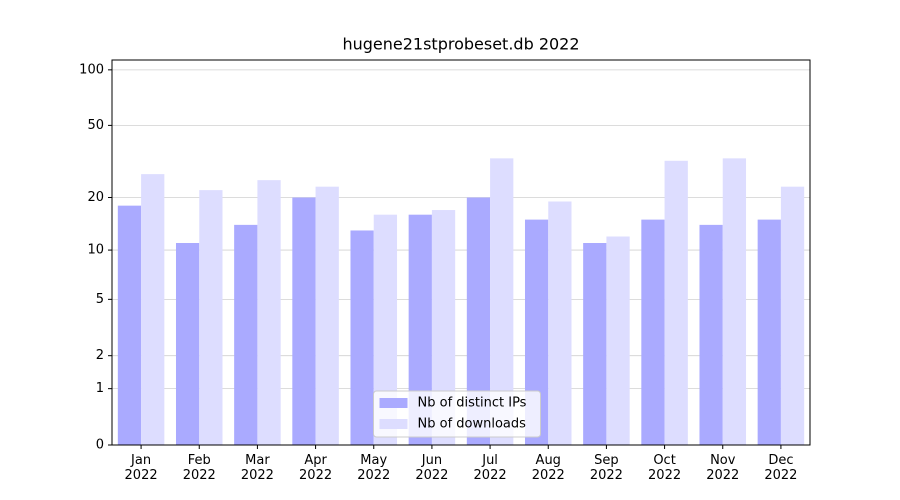  I want to click on y-tick-label: 10, so click(95, 250).